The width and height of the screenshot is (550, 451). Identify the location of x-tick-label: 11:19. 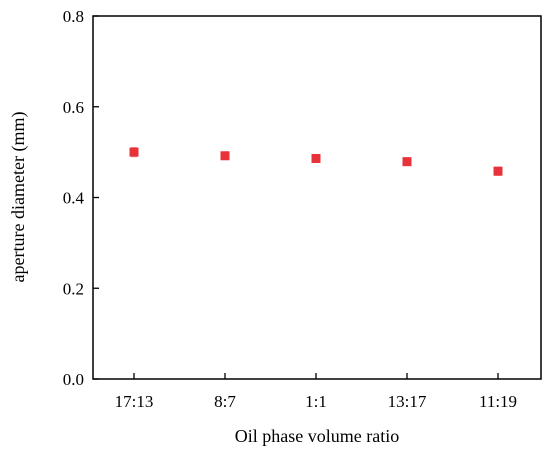
(498, 401).